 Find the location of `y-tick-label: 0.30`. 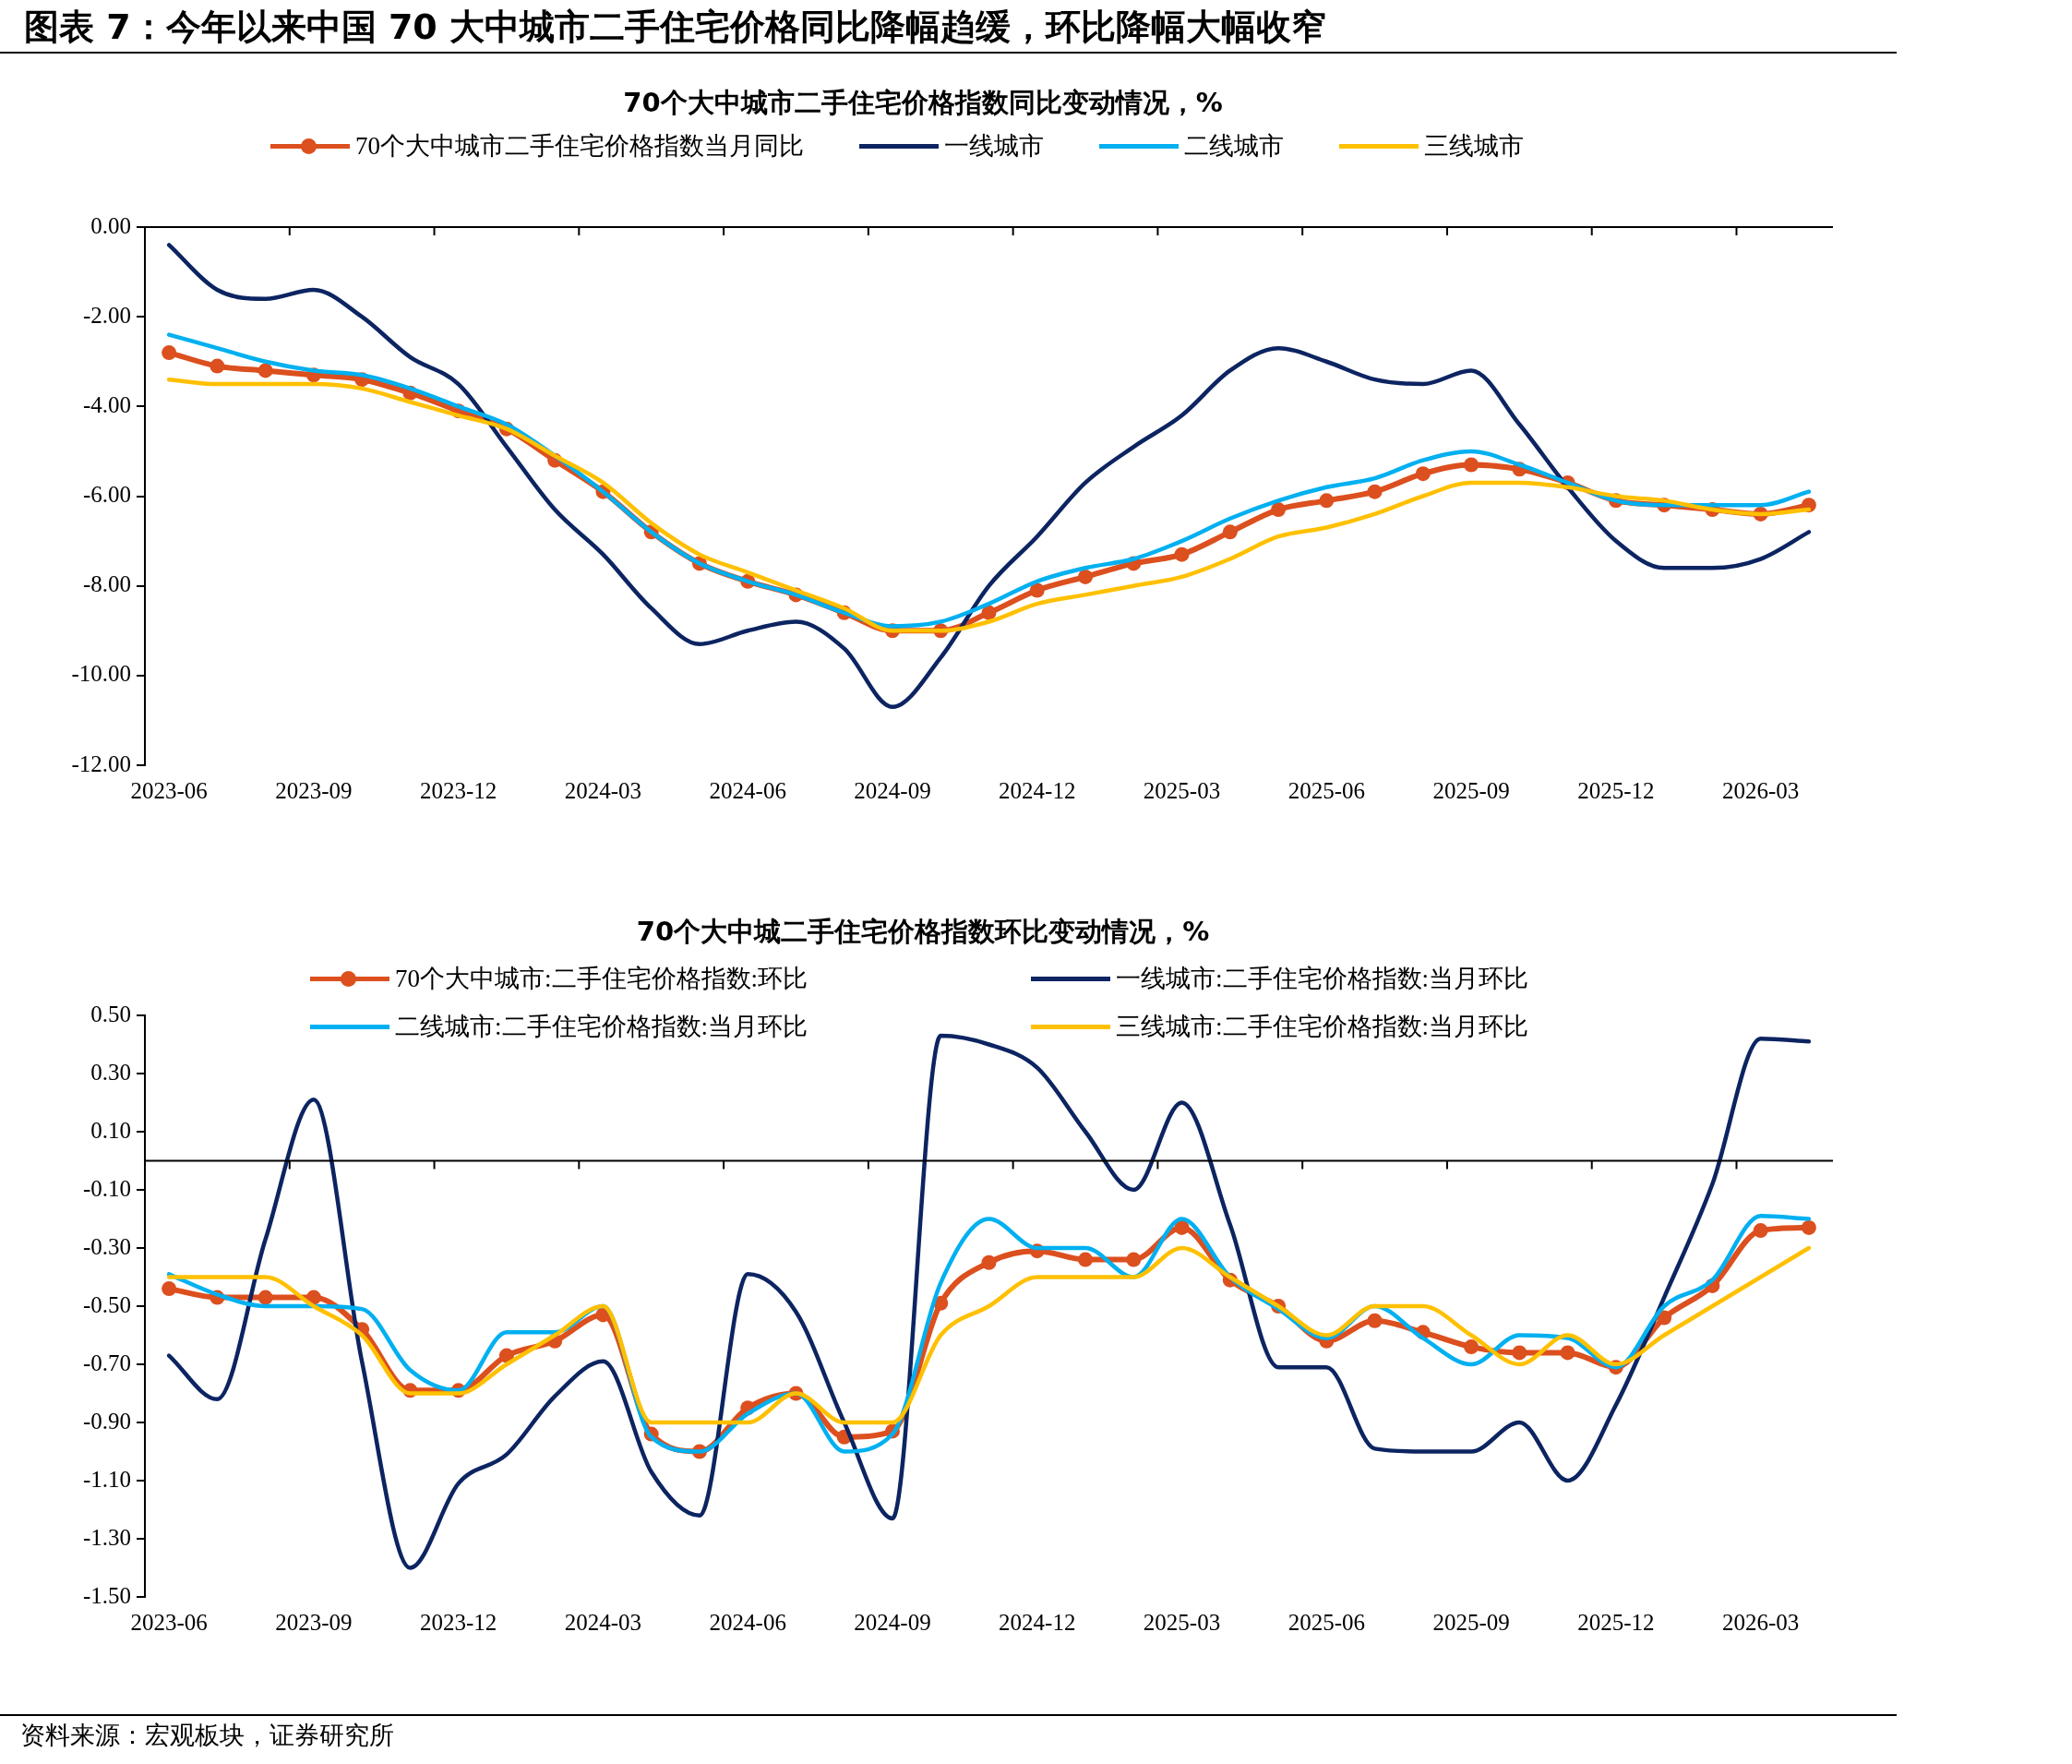

y-tick-label: 0.30 is located at coordinates (111, 1072).